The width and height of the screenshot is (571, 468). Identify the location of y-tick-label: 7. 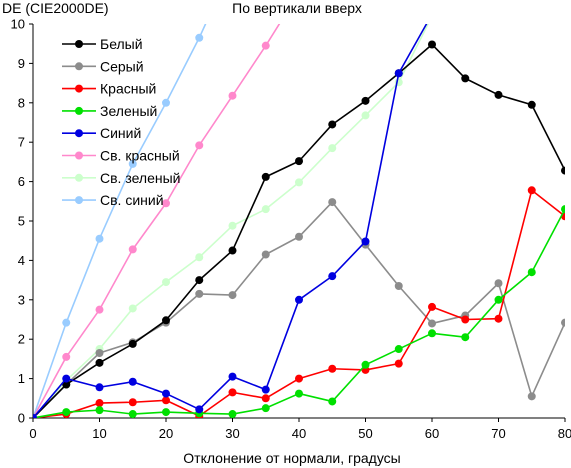
(21, 142).